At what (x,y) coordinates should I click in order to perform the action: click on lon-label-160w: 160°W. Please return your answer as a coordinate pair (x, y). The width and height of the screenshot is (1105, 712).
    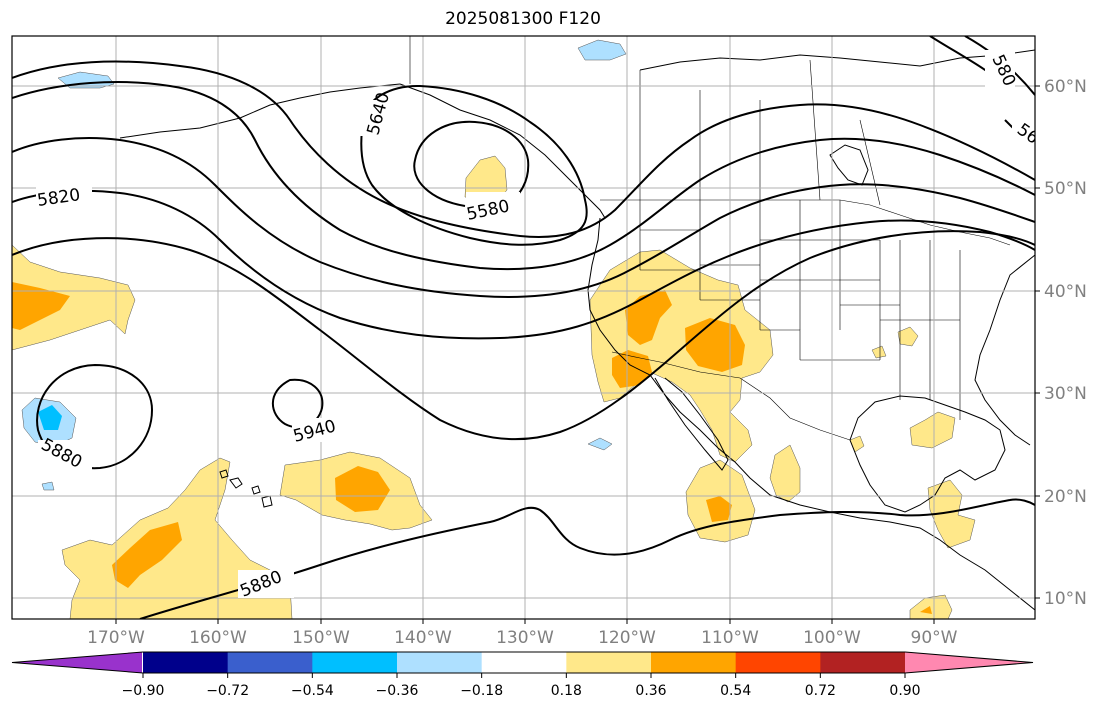
    Looking at the image, I should click on (218, 638).